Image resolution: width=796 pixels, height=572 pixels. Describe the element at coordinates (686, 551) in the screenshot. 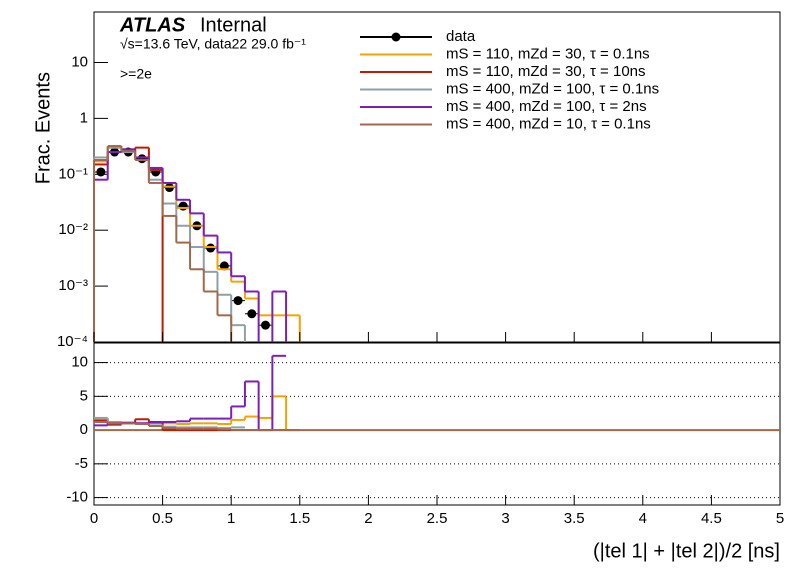

I see `x-axis-label: (|tel 1| + |tel 2|)/2 [ns]` at that location.